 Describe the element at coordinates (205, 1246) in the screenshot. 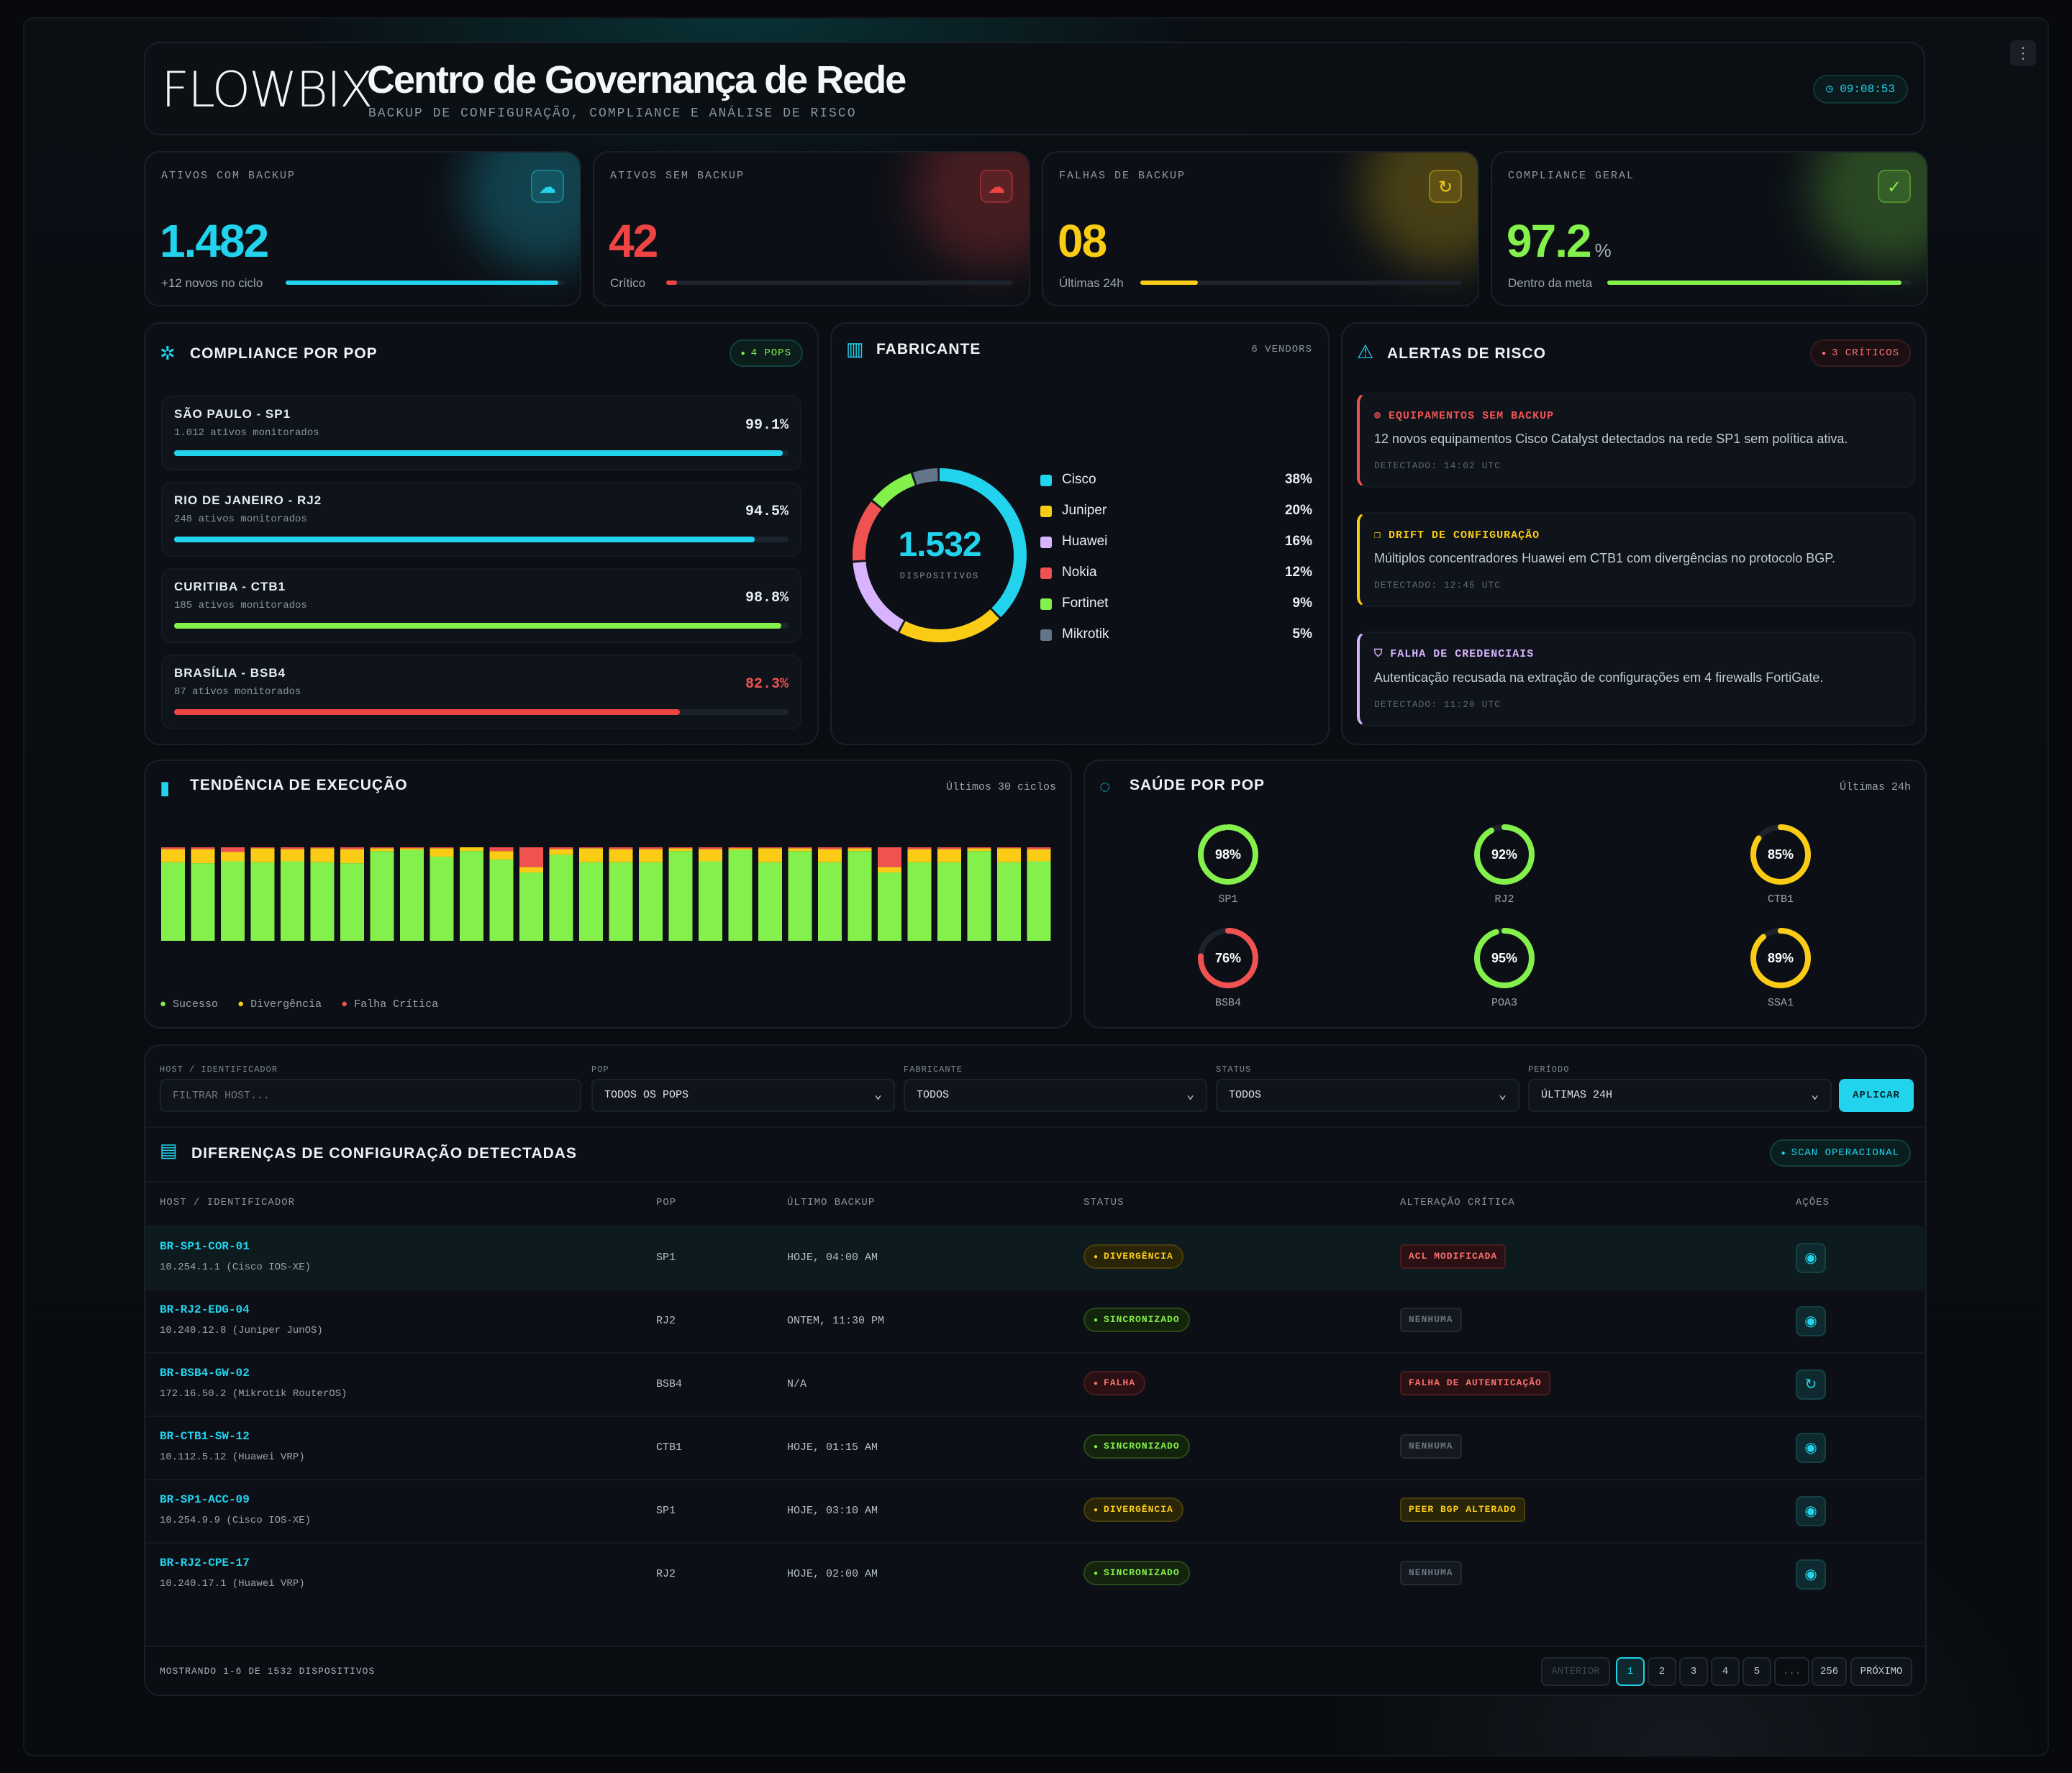

I see `host-name: BR-SP1-COR-01` at that location.